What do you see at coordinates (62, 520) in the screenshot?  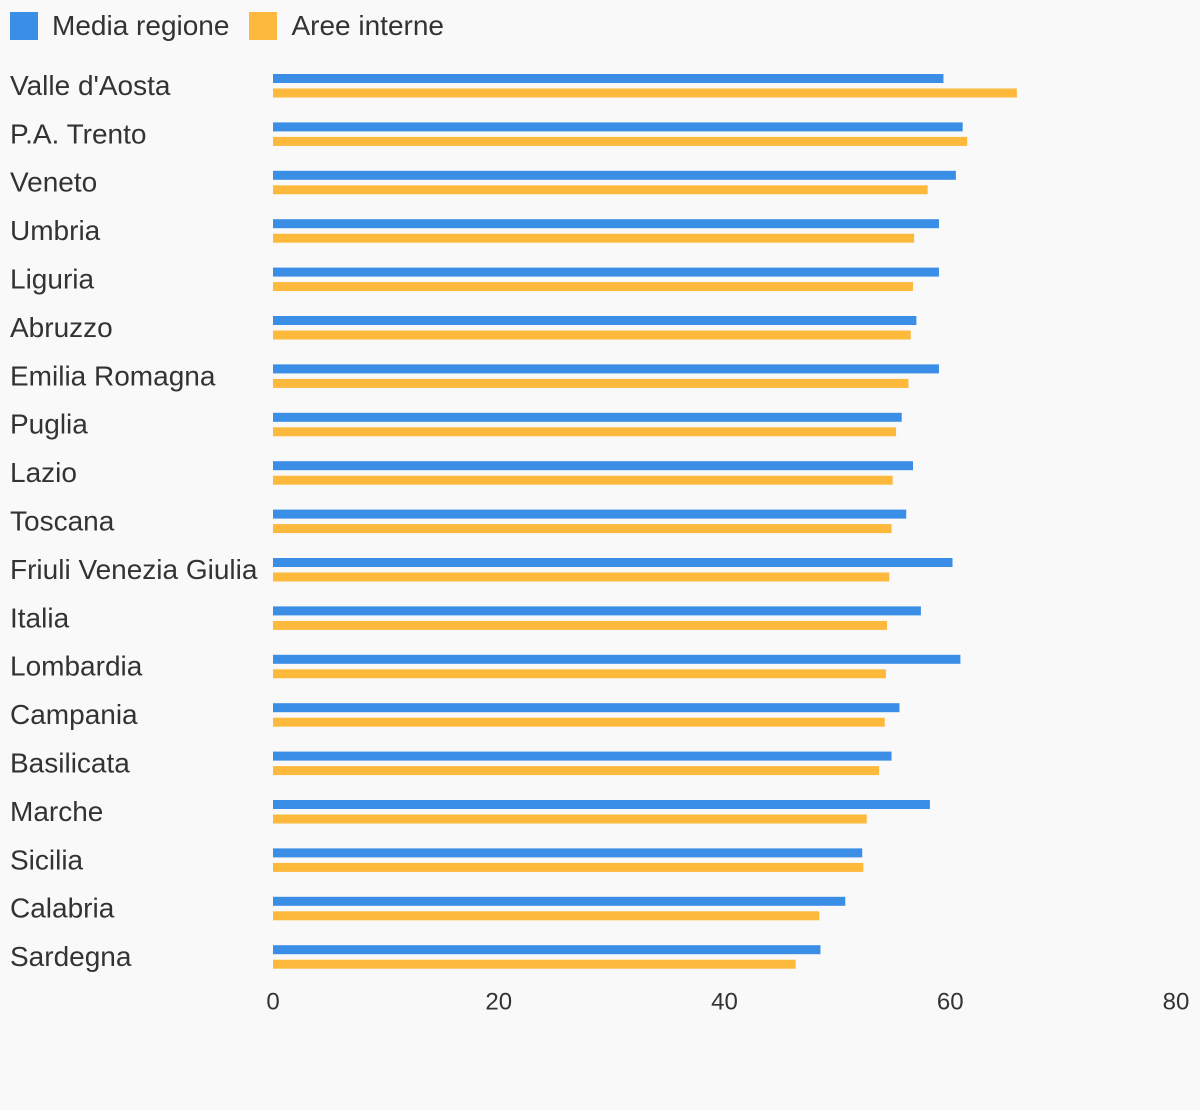 I see `category-label-toscana: Toscana` at bounding box center [62, 520].